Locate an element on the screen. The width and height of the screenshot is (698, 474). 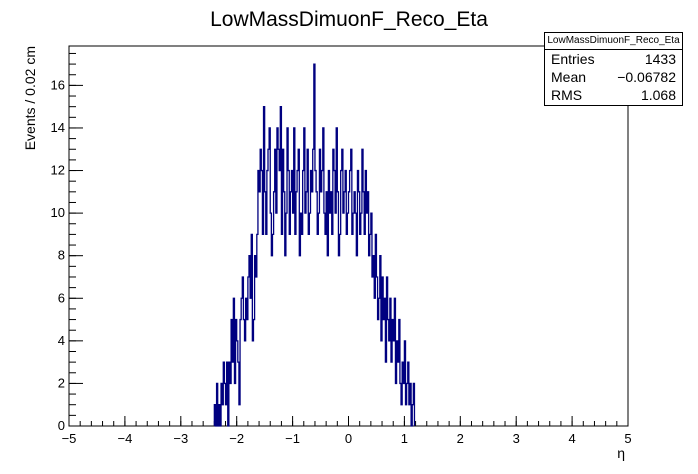
x-tick-label: 1 is located at coordinates (404, 438).